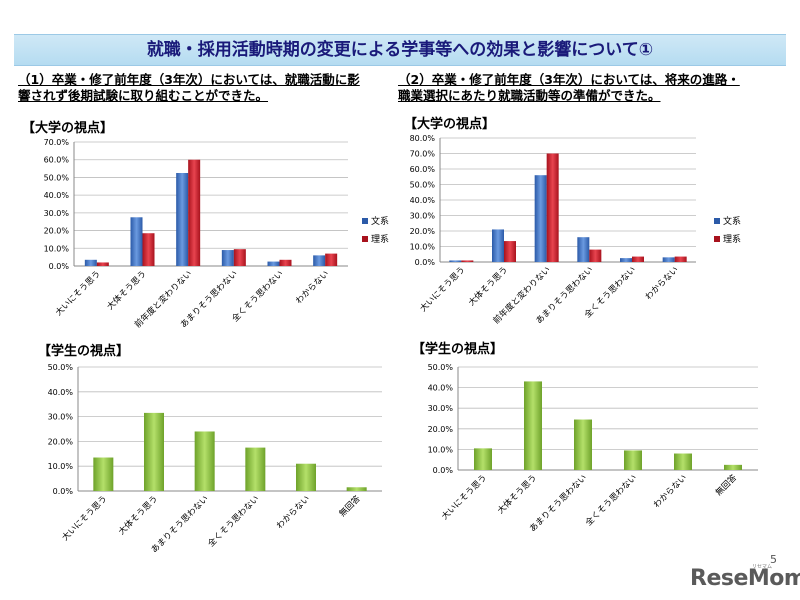 This screenshot has height=600, width=800. Describe the element at coordinates (569, 79) in the screenshot. I see `question-2-line-1: （2）卒業・修了前年度（3年次）においては、将来の進路・` at that location.